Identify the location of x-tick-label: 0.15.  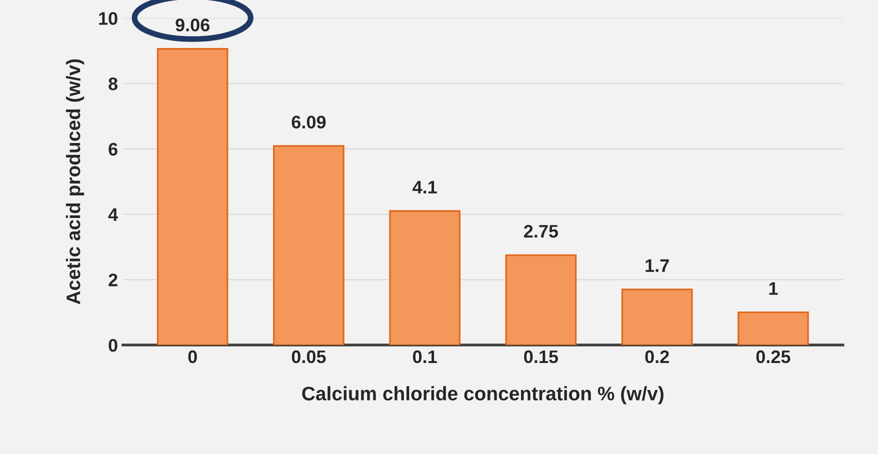
(541, 357).